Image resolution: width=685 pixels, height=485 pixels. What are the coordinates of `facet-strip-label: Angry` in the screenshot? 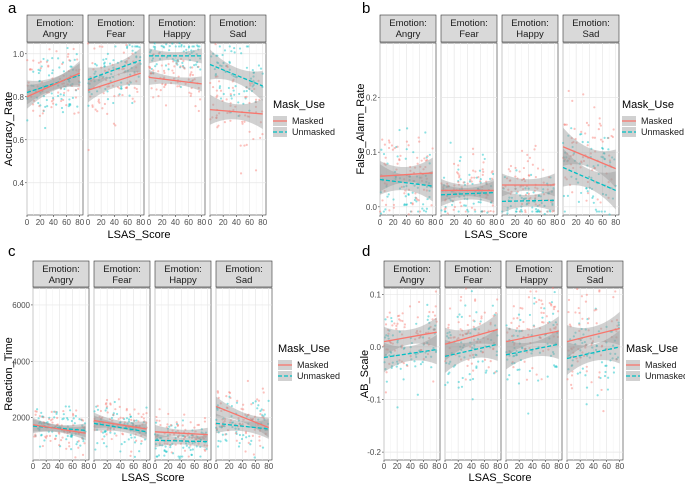 It's located at (408, 34).